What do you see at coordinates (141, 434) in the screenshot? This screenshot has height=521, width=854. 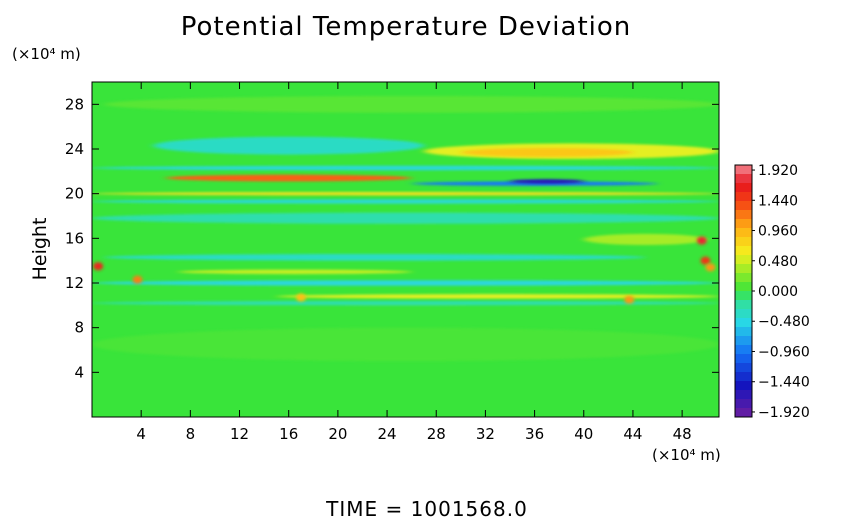 I see `x-tick-label: 4` at bounding box center [141, 434].